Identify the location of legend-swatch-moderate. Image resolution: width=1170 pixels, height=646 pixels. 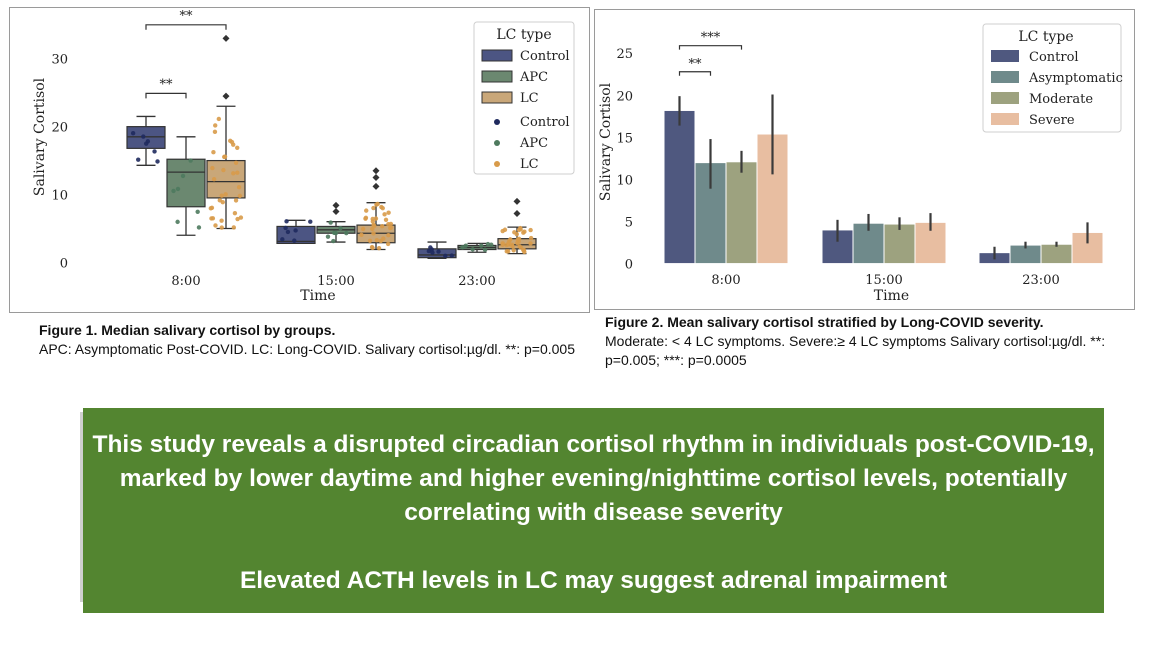
(1005, 98).